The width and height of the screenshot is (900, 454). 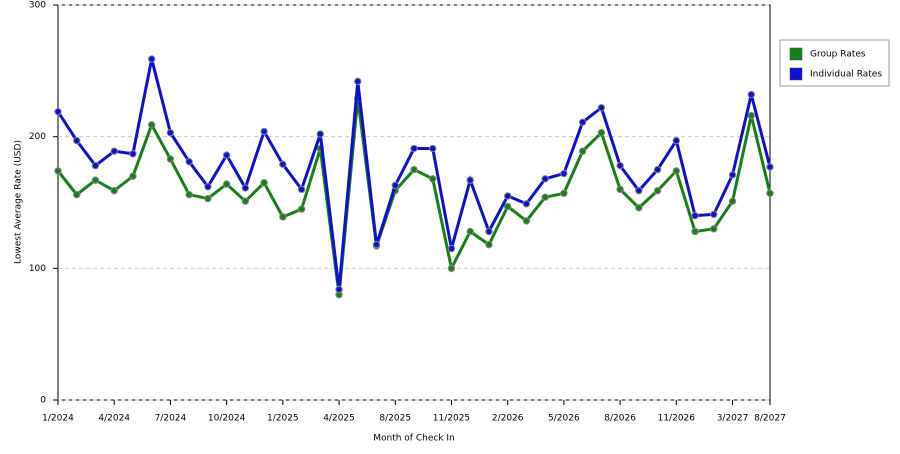 What do you see at coordinates (677, 419) in the screenshot?
I see `x-tick-label: 11/2026` at bounding box center [677, 419].